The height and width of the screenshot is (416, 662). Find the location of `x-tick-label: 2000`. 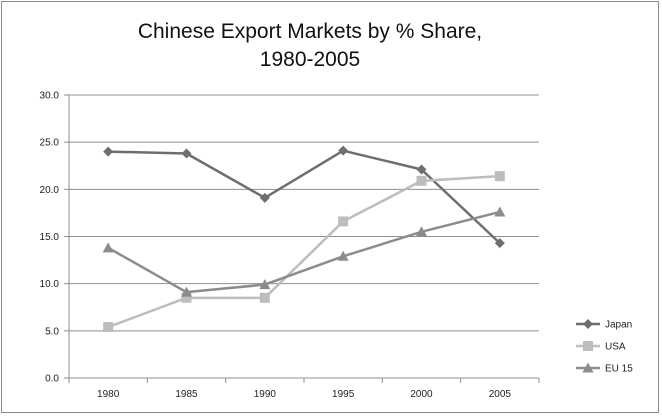

x-tick-label: 2000 is located at coordinates (421, 394).